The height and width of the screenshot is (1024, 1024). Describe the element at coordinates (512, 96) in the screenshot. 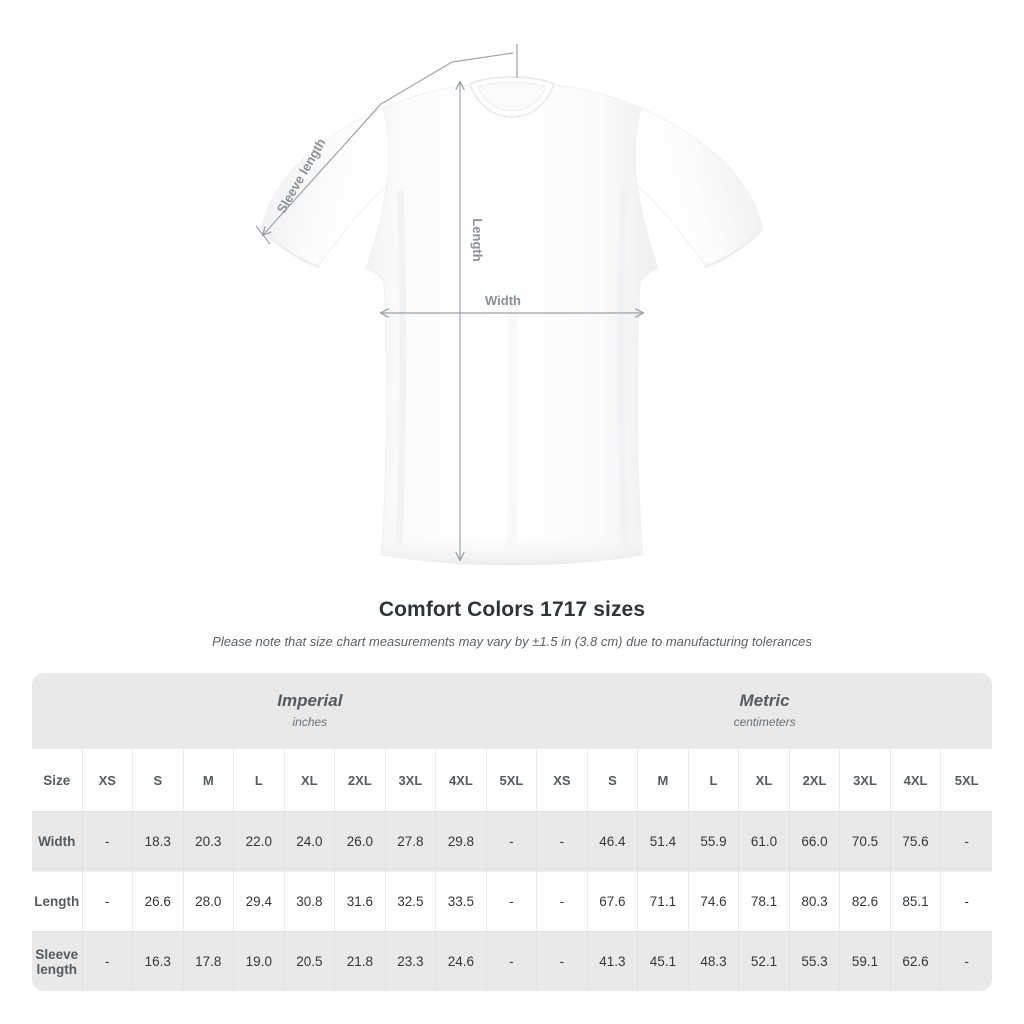

I see `collar-inner` at that location.